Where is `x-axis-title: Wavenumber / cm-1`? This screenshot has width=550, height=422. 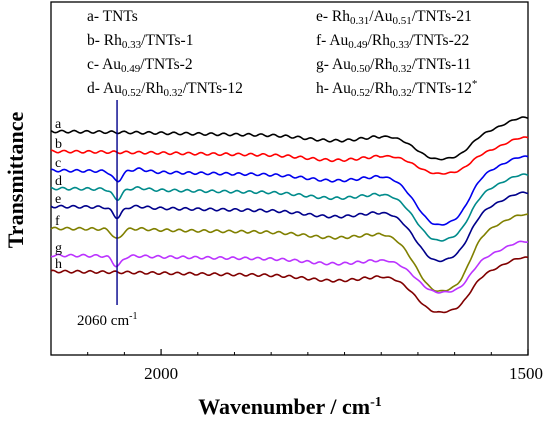 x-axis-title: Wavenumber / cm-1 is located at coordinates (290, 406).